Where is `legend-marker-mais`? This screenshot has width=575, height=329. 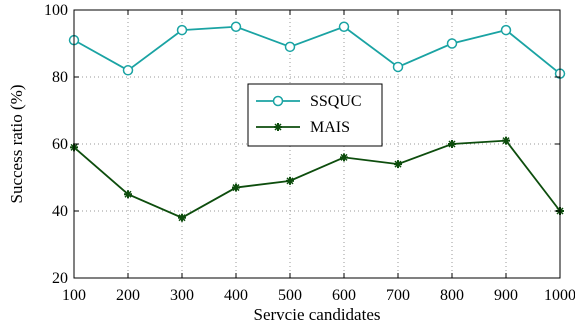
legend-marker-mais is located at coordinates (278, 127).